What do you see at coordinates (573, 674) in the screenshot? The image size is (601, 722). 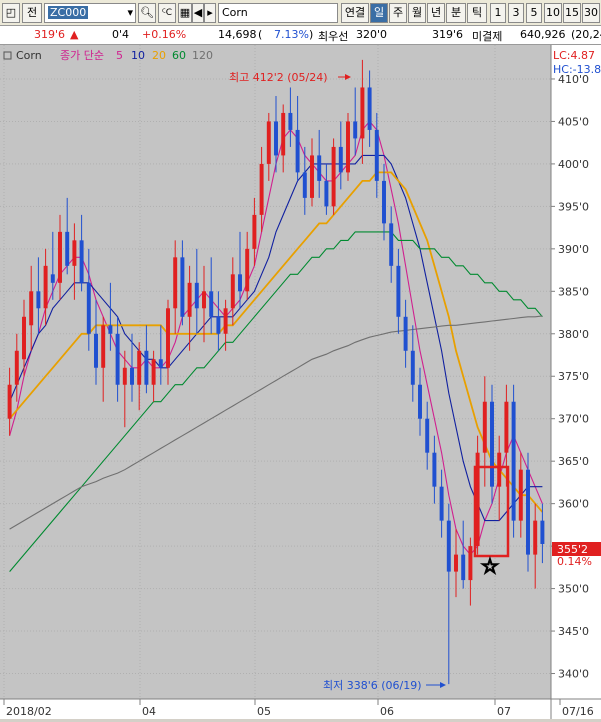 I see `y-tick-label: 340'0` at bounding box center [573, 674].